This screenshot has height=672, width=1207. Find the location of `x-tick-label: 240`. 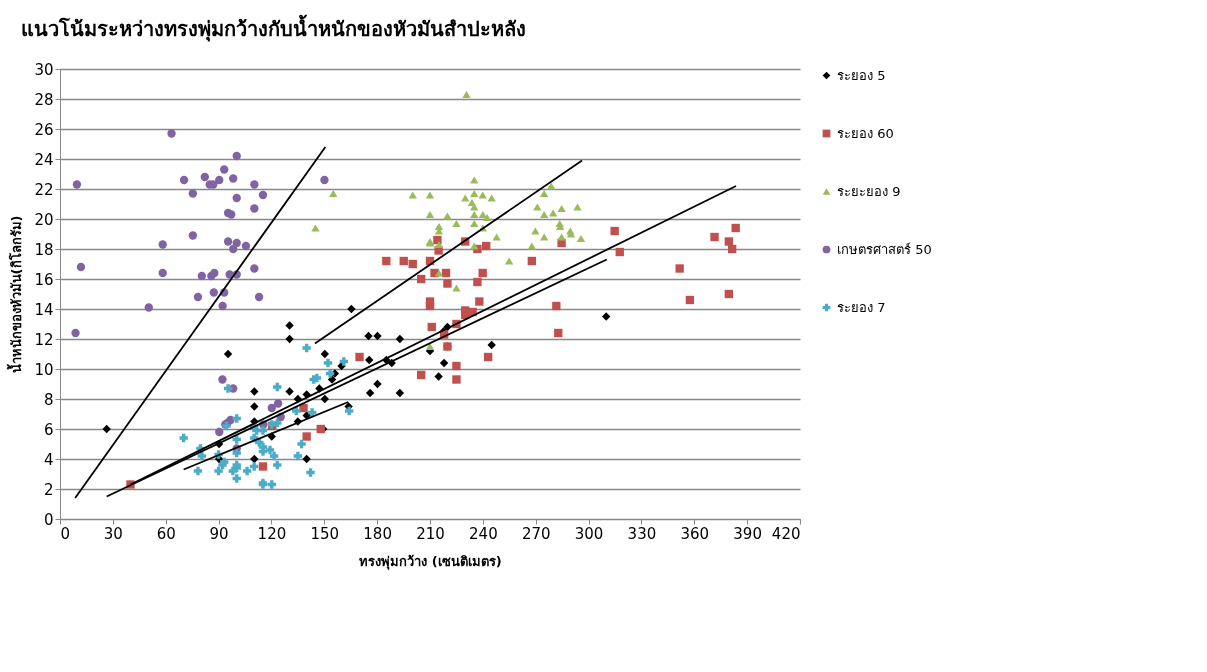

x-tick-label: 240 is located at coordinates (483, 533).